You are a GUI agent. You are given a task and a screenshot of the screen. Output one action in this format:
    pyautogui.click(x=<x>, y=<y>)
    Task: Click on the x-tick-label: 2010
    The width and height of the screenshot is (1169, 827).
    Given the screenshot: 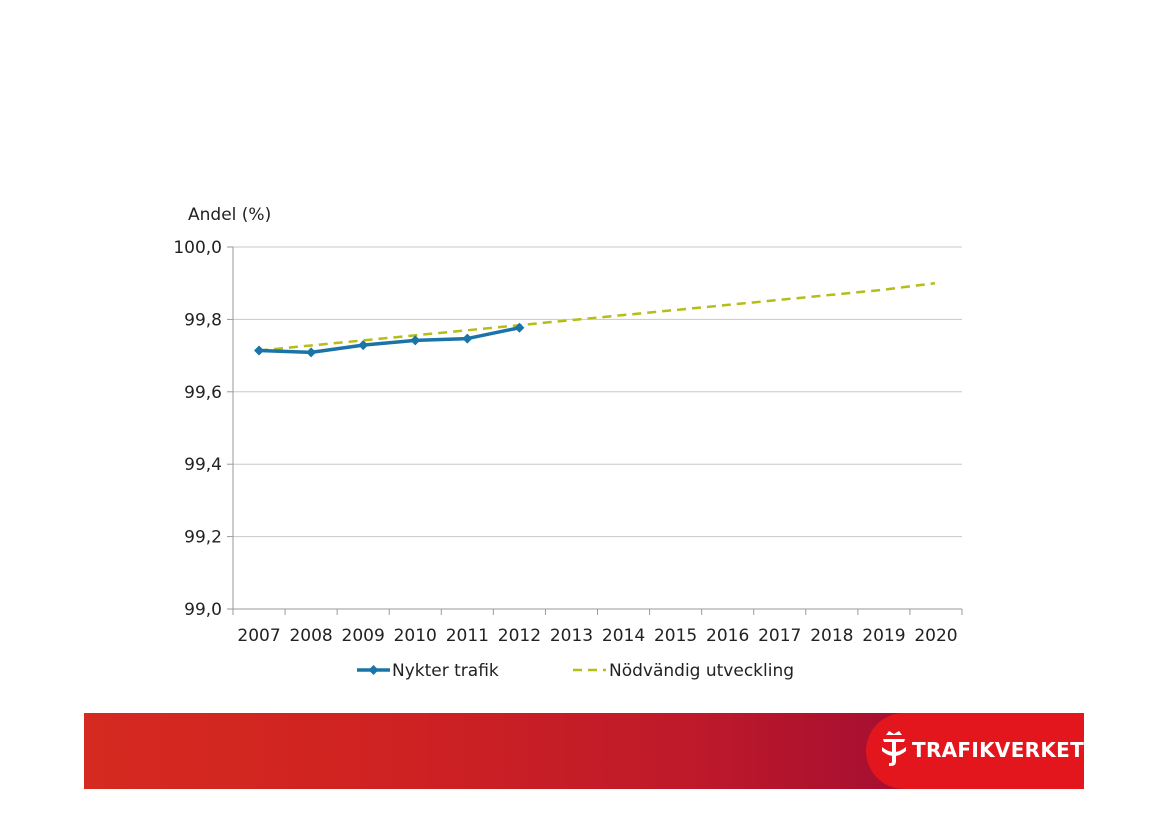 What is the action you would take?
    pyautogui.click(x=415, y=636)
    